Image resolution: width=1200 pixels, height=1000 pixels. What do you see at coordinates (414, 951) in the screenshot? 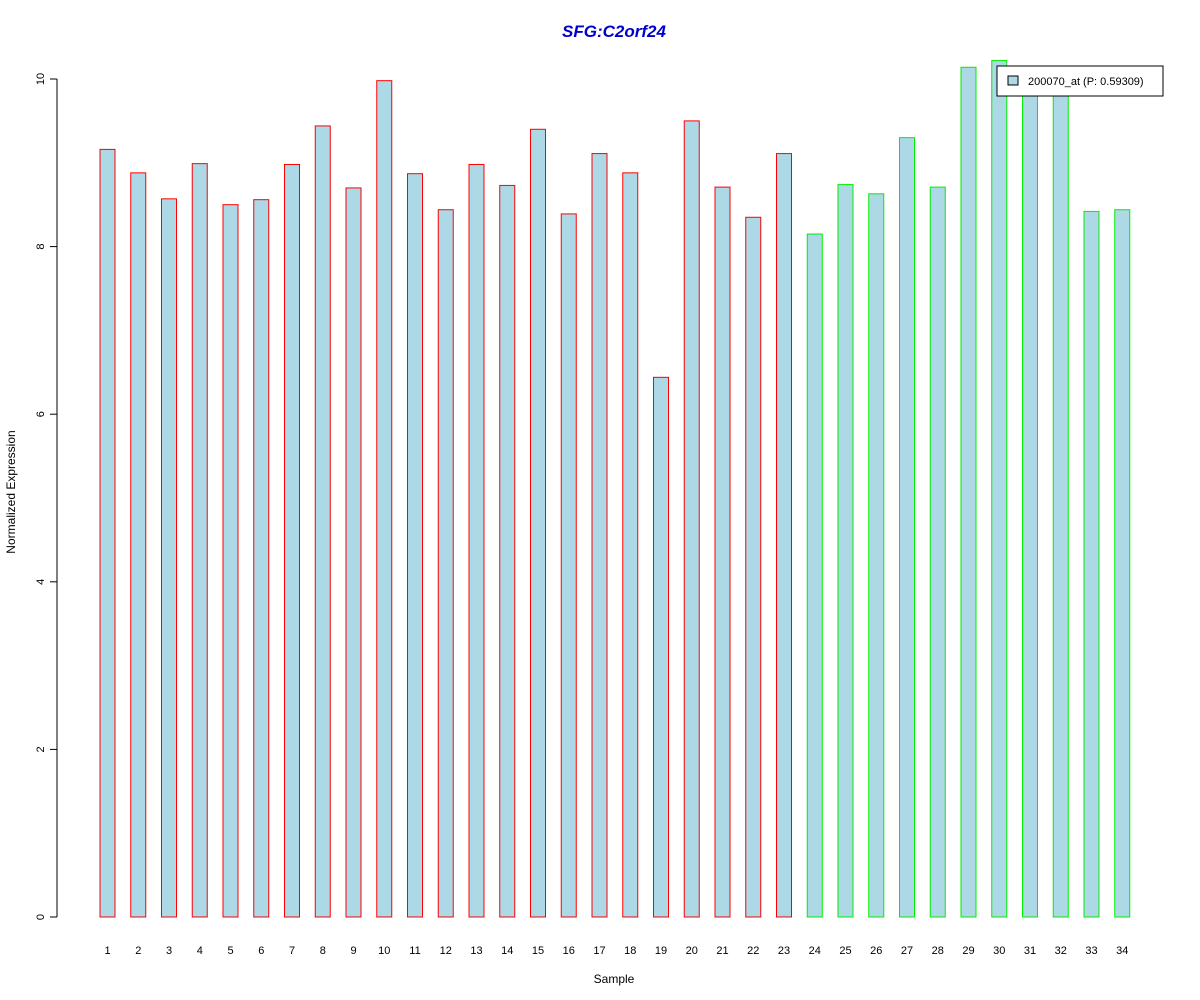
I see `x-tick-label: 11` at bounding box center [414, 951].